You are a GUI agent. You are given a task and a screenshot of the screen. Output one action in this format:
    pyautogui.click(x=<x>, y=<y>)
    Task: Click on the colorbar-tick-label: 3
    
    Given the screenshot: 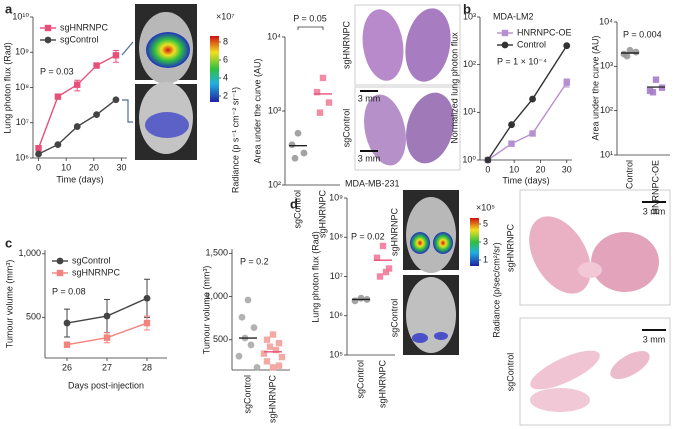 What is the action you would take?
    pyautogui.click(x=485, y=241)
    